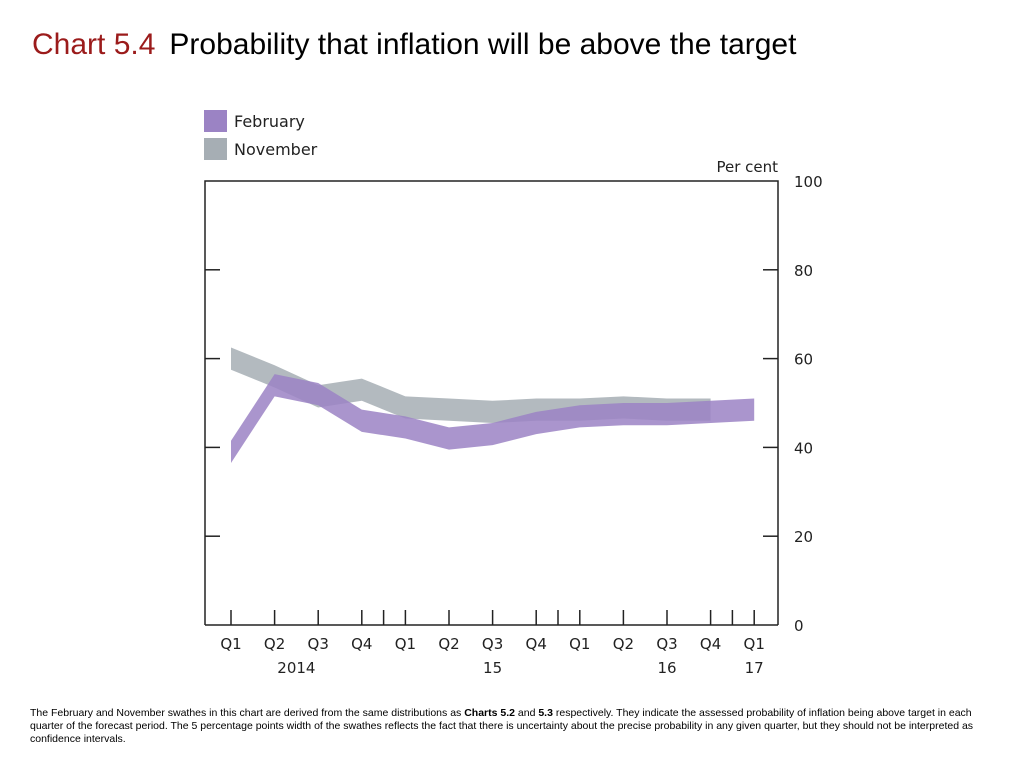  Describe the element at coordinates (799, 626) in the screenshot. I see `y-tick-label: 0` at that location.